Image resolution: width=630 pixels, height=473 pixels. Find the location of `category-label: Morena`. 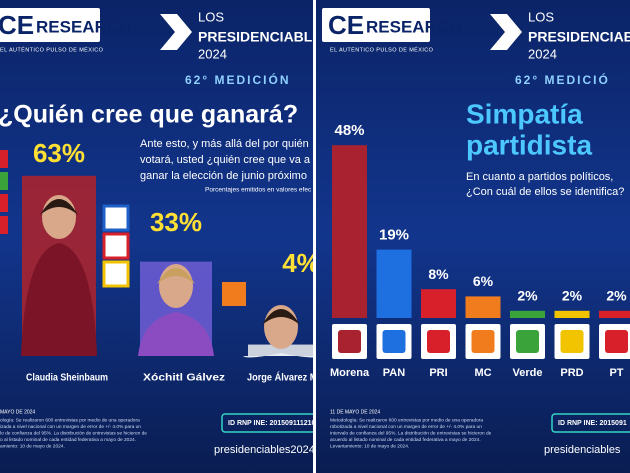

category-label: Morena is located at coordinates (350, 373).